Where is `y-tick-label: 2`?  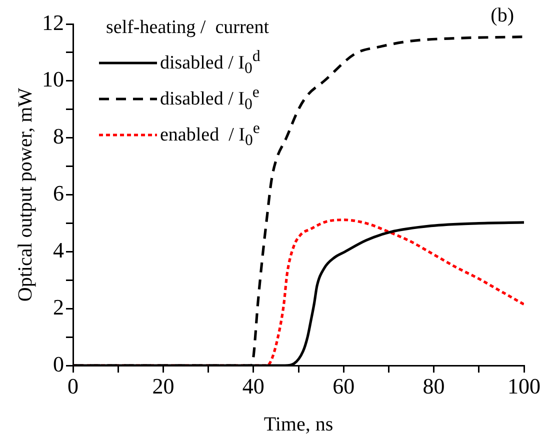
y-tick-label: 2 is located at coordinates (58, 307).